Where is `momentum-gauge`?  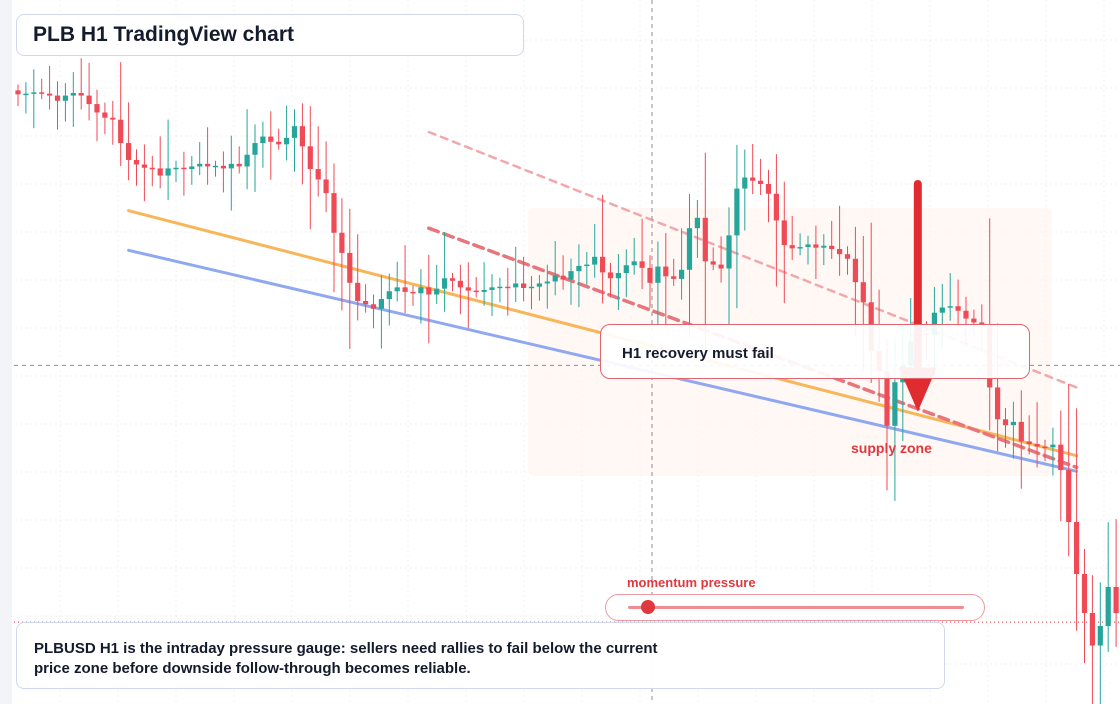
momentum-gauge is located at coordinates (795, 607).